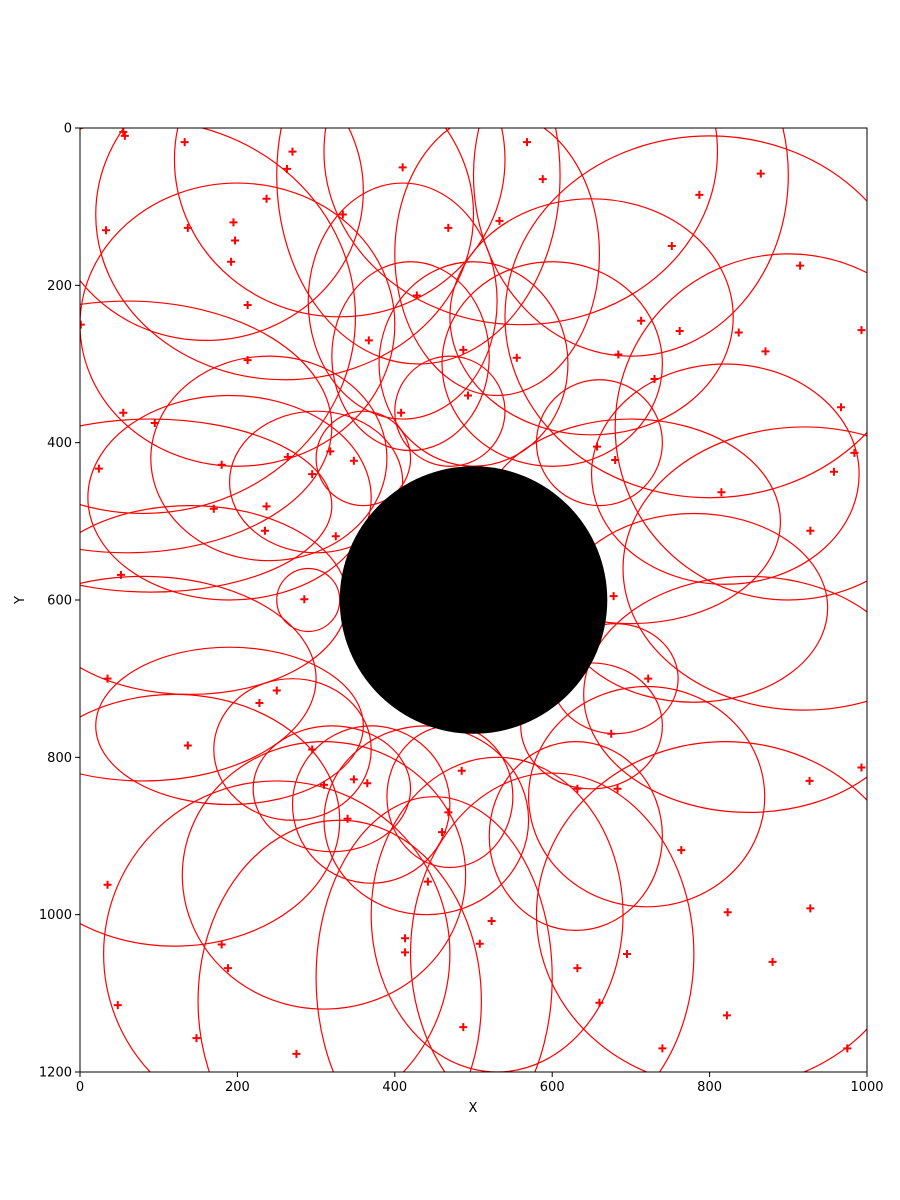 The height and width of the screenshot is (1200, 900). Describe the element at coordinates (480, 1083) in the screenshot. I see `x-axis-ticks: 0 200 400 600 800 1000` at that location.